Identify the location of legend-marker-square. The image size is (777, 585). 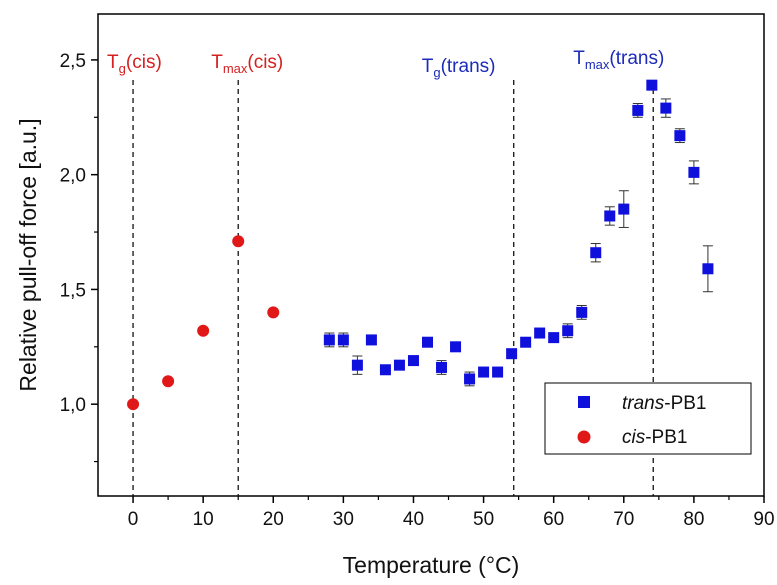
(584, 402).